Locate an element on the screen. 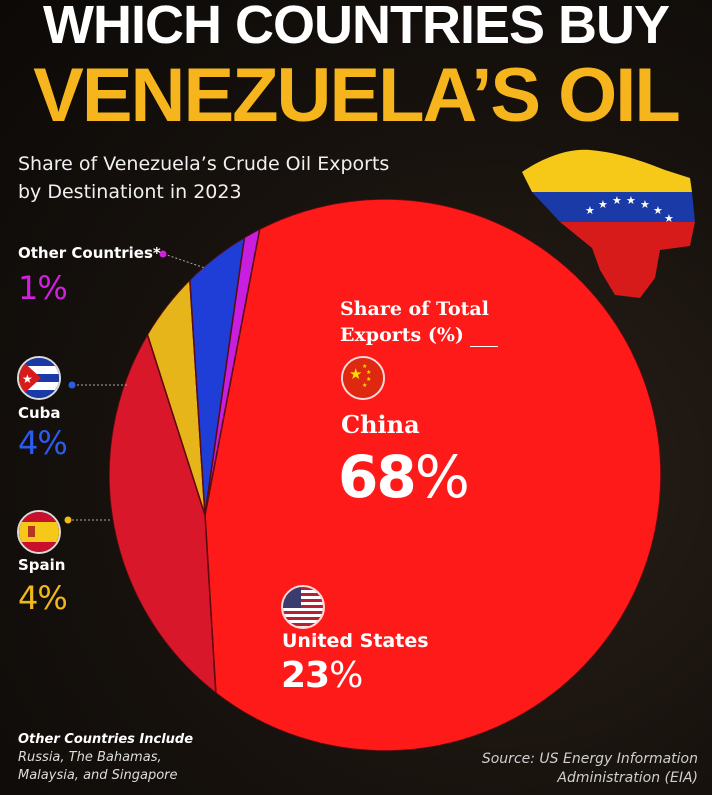 The image size is (712, 795). label-other-value: 1% is located at coordinates (43, 288).